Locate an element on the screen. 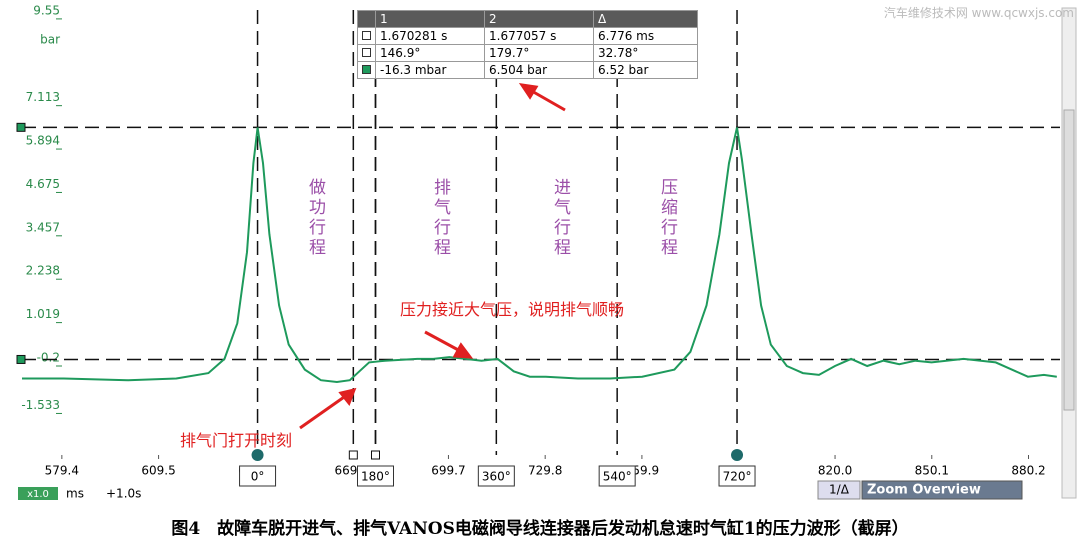 The height and width of the screenshot is (548, 1080). y-tick-label: 7.113 is located at coordinates (43, 97).